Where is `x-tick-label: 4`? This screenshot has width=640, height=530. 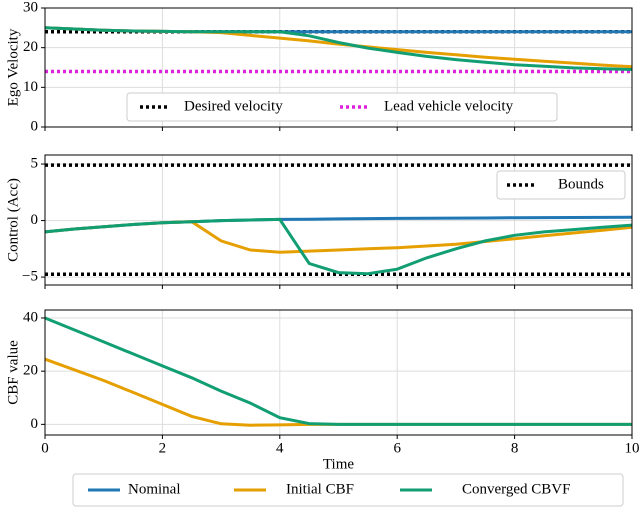
x-tick-label: 4 is located at coordinates (280, 448).